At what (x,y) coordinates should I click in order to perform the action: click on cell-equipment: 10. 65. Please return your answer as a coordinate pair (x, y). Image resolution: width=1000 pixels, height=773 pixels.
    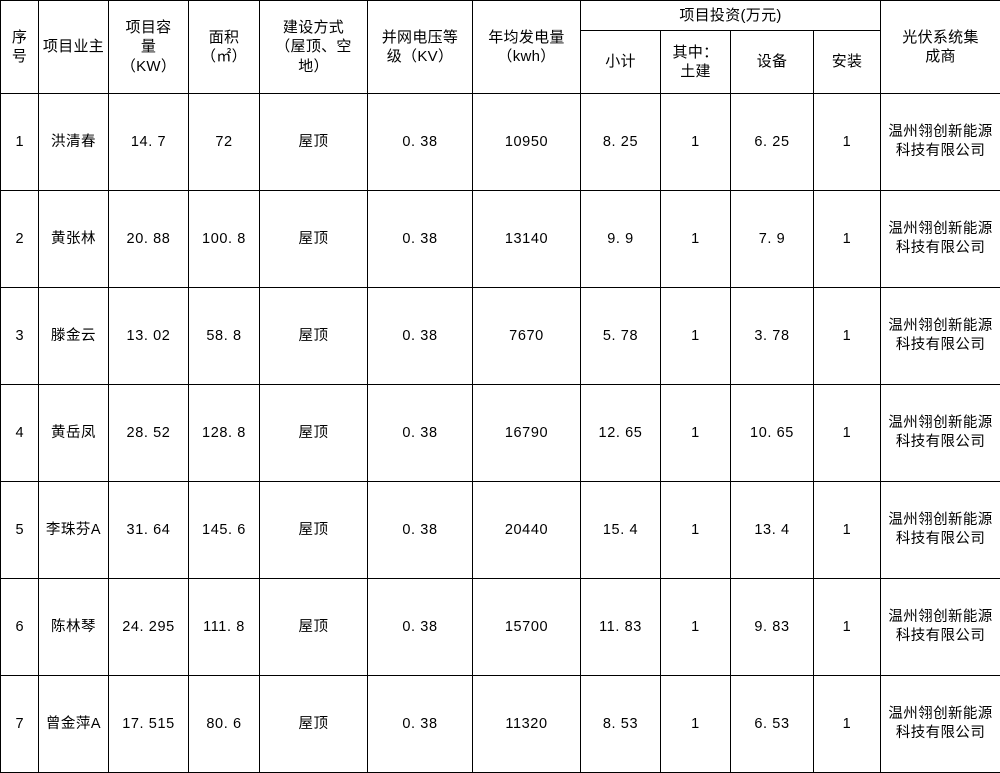
    Looking at the image, I should click on (772, 433).